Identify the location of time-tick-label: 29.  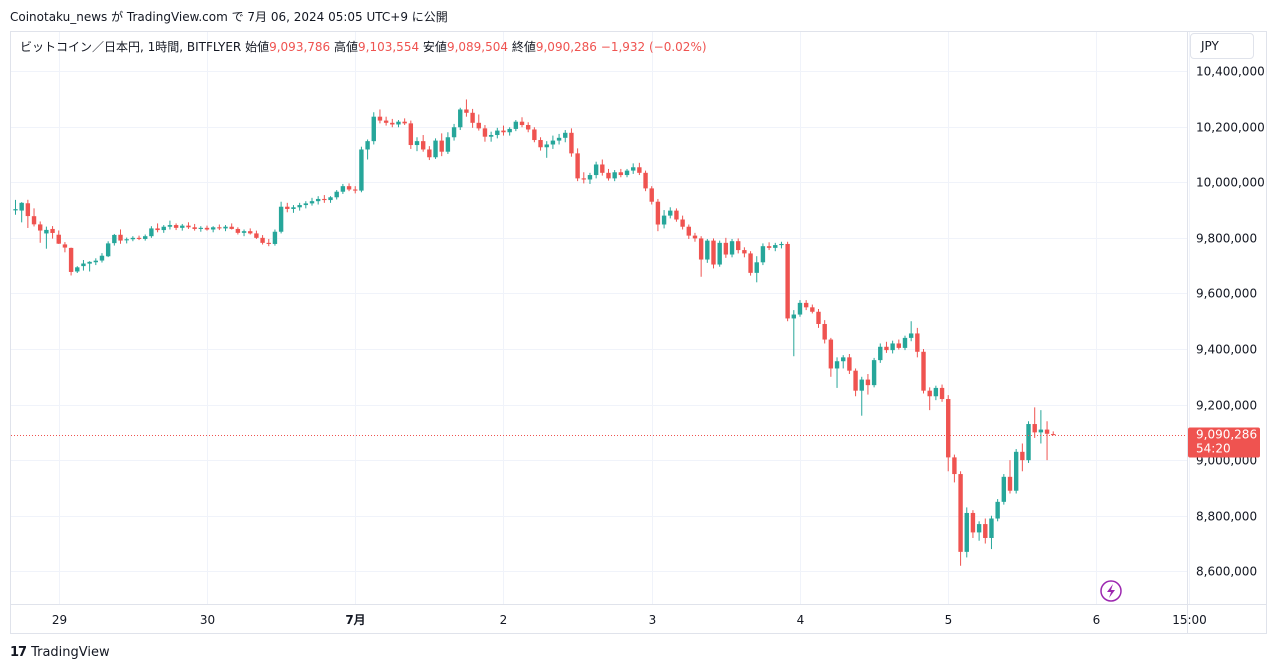
(59, 620).